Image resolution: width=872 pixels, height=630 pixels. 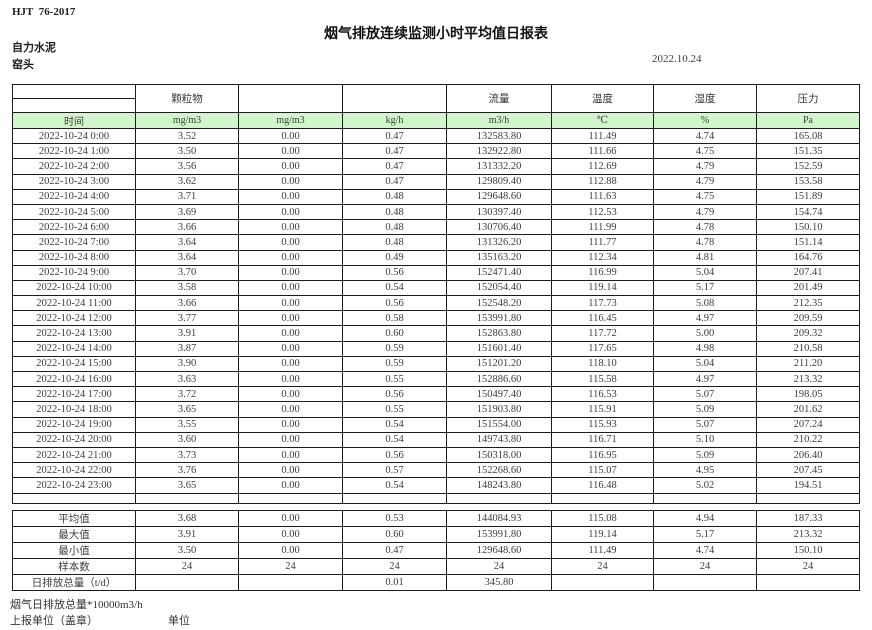 I want to click on value-cell: 115.91, so click(x=602, y=409).